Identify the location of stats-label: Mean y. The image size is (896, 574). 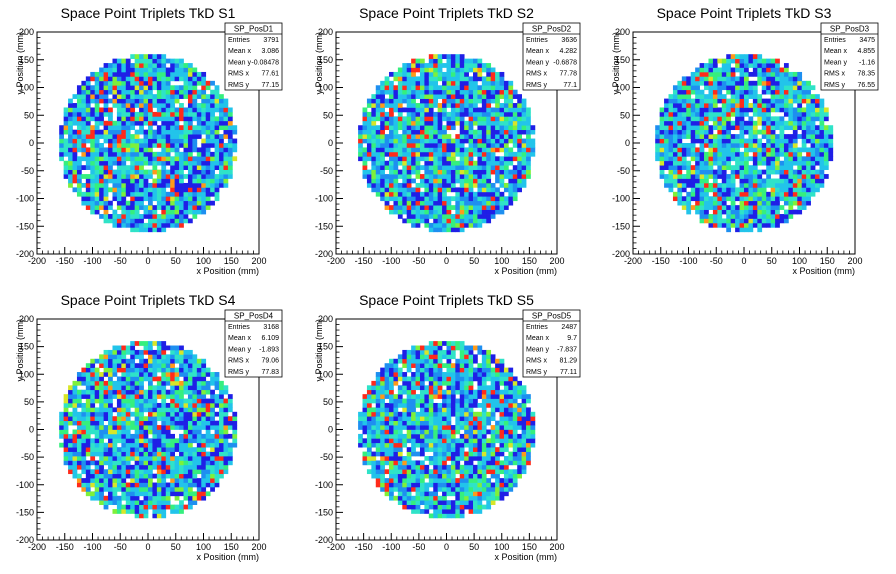
(835, 62).